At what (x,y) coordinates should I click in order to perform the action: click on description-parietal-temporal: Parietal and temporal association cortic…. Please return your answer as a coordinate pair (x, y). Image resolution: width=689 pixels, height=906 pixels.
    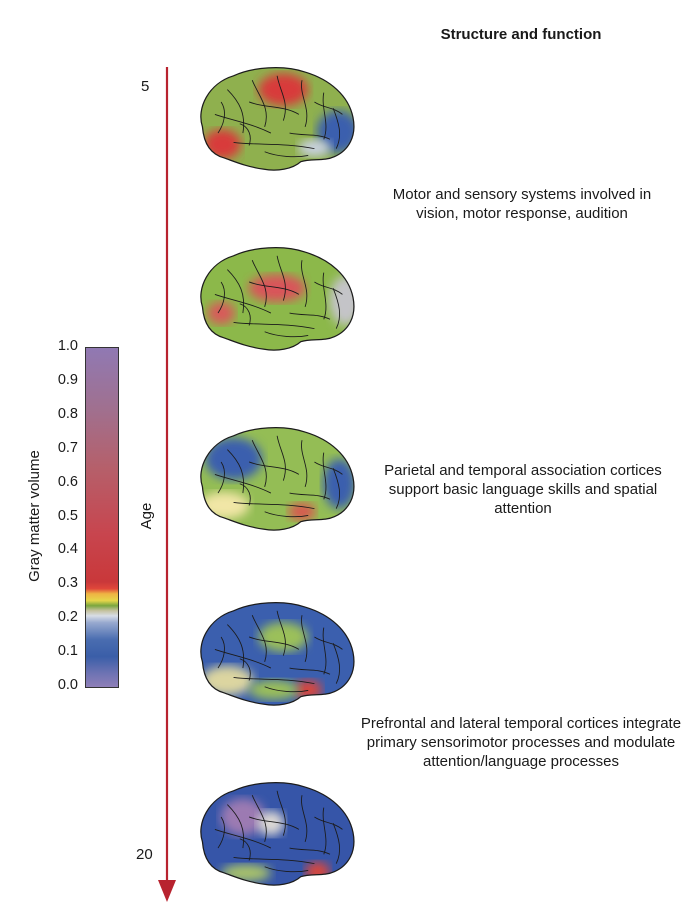
    Looking at the image, I should click on (523, 489).